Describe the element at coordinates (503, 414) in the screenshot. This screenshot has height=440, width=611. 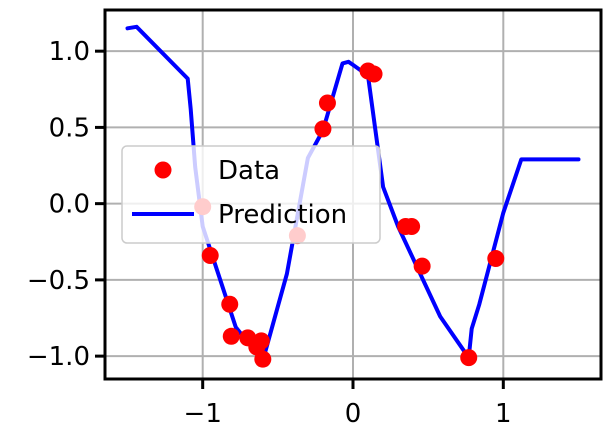
I see `x-tick-label: 1` at that location.